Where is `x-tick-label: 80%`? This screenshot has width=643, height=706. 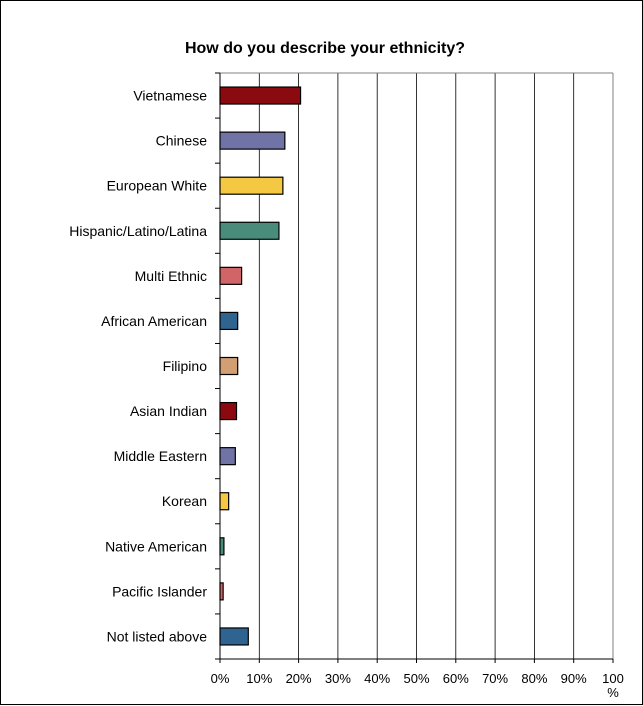
x-tick-label: 80% is located at coordinates (534, 678).